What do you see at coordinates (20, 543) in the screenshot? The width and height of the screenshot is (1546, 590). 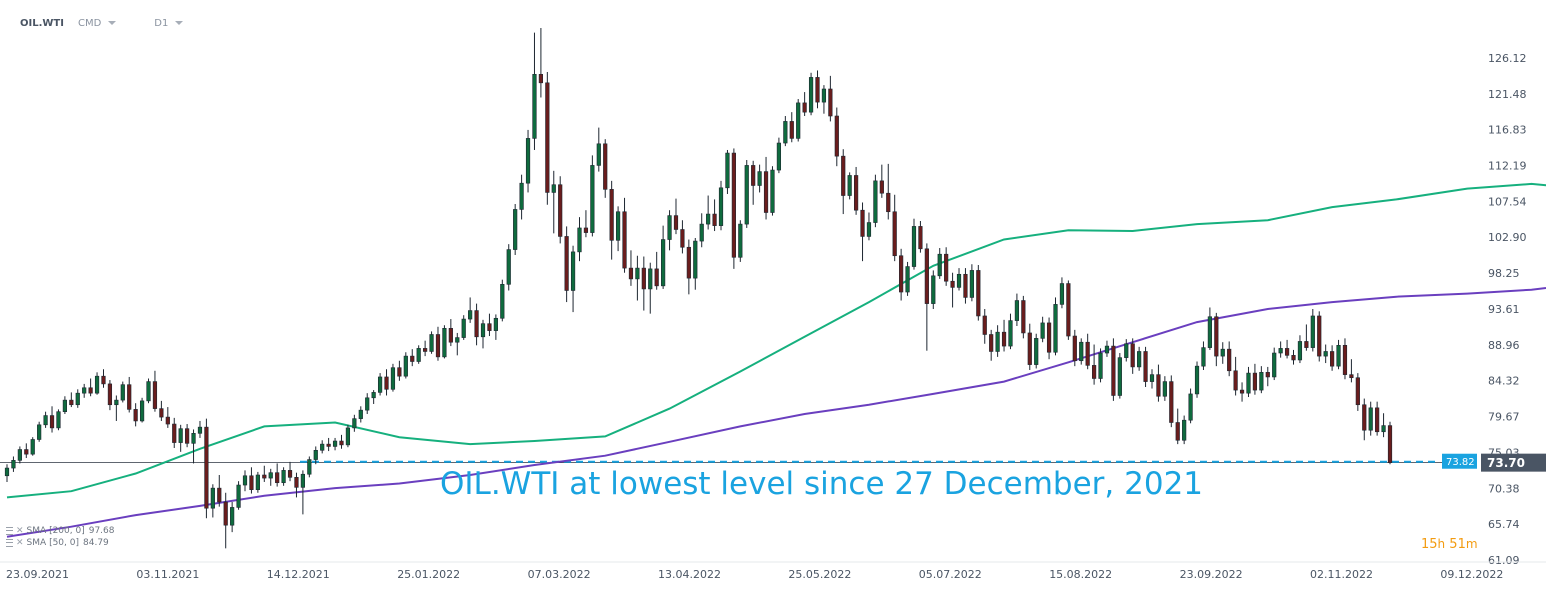 I see `close-icon: ✕` at bounding box center [20, 543].